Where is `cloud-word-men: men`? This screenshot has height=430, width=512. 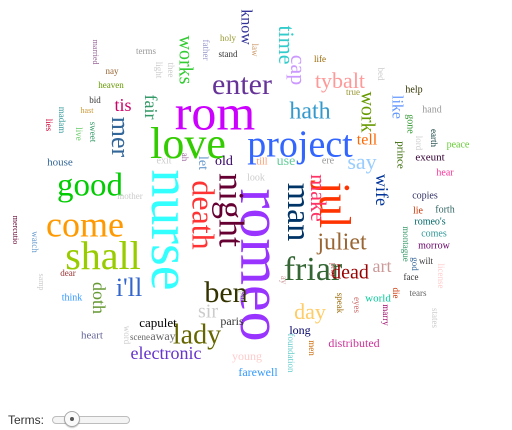 cloud-word-men: men is located at coordinates (312, 348).